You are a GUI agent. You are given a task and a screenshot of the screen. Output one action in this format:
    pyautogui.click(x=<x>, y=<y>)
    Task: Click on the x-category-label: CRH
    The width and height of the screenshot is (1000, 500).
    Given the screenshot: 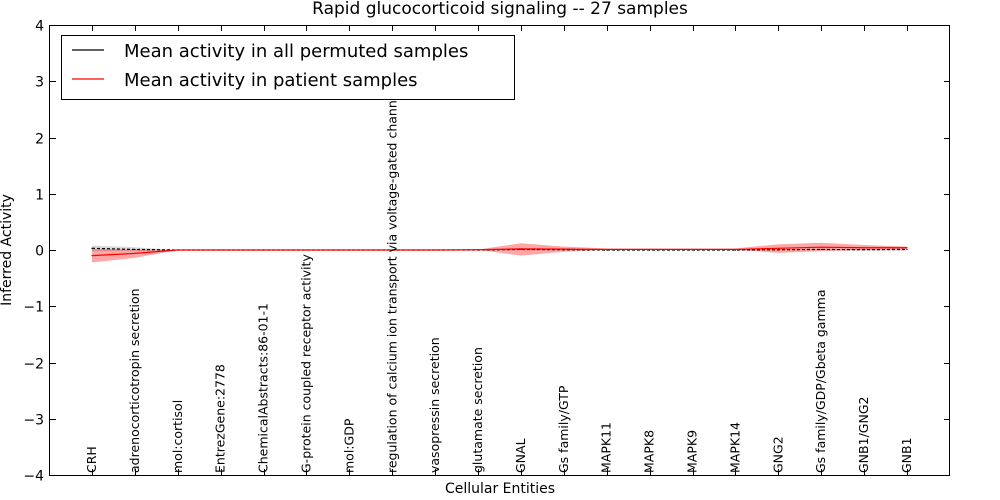 What is the action you would take?
    pyautogui.click(x=91, y=459)
    